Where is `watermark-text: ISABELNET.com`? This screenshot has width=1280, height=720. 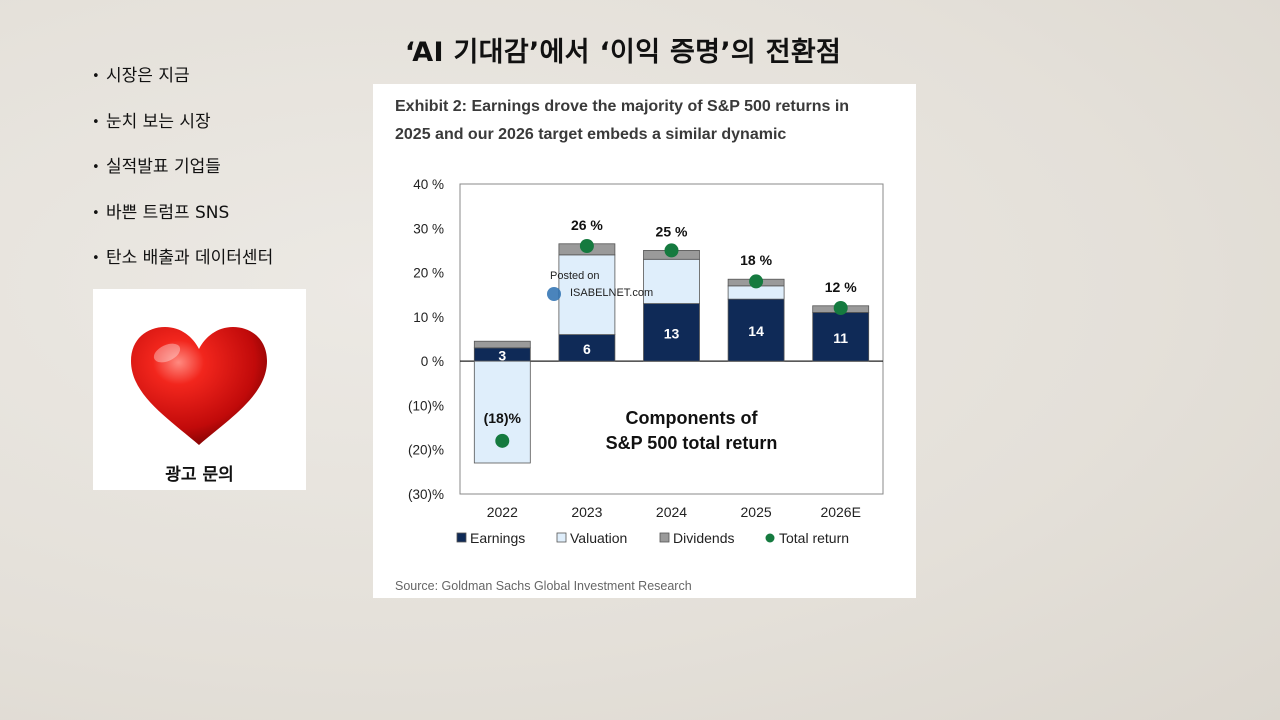
watermark-text: ISABELNET.com is located at coordinates (611, 293).